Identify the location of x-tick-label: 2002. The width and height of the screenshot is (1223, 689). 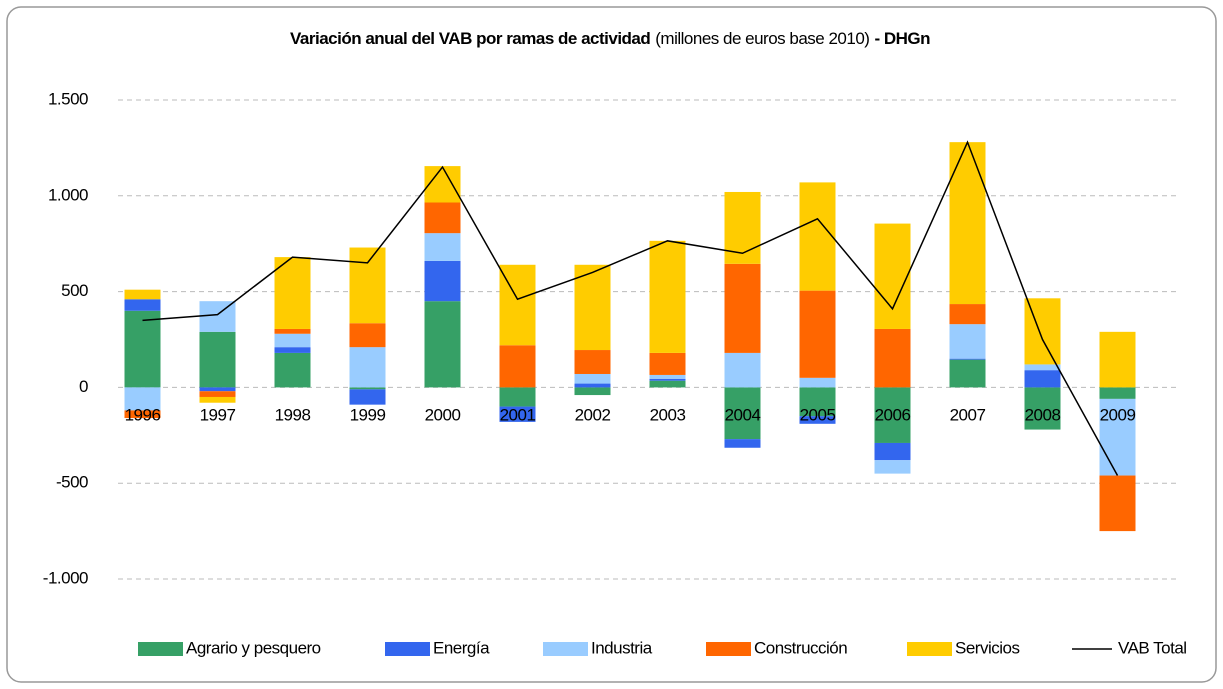
(593, 414).